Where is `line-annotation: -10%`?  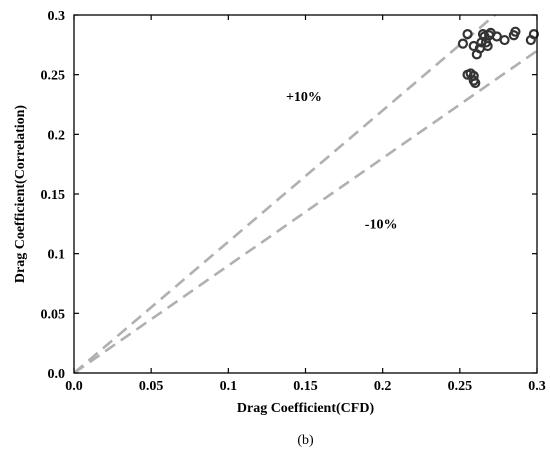 line-annotation: -10% is located at coordinates (381, 225).